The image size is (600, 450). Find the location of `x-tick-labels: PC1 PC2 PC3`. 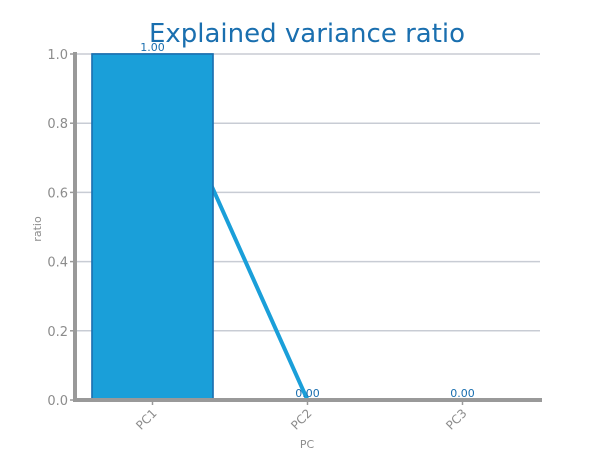

x-tick-labels: PC1 PC2 PC3 is located at coordinates (301, 419).